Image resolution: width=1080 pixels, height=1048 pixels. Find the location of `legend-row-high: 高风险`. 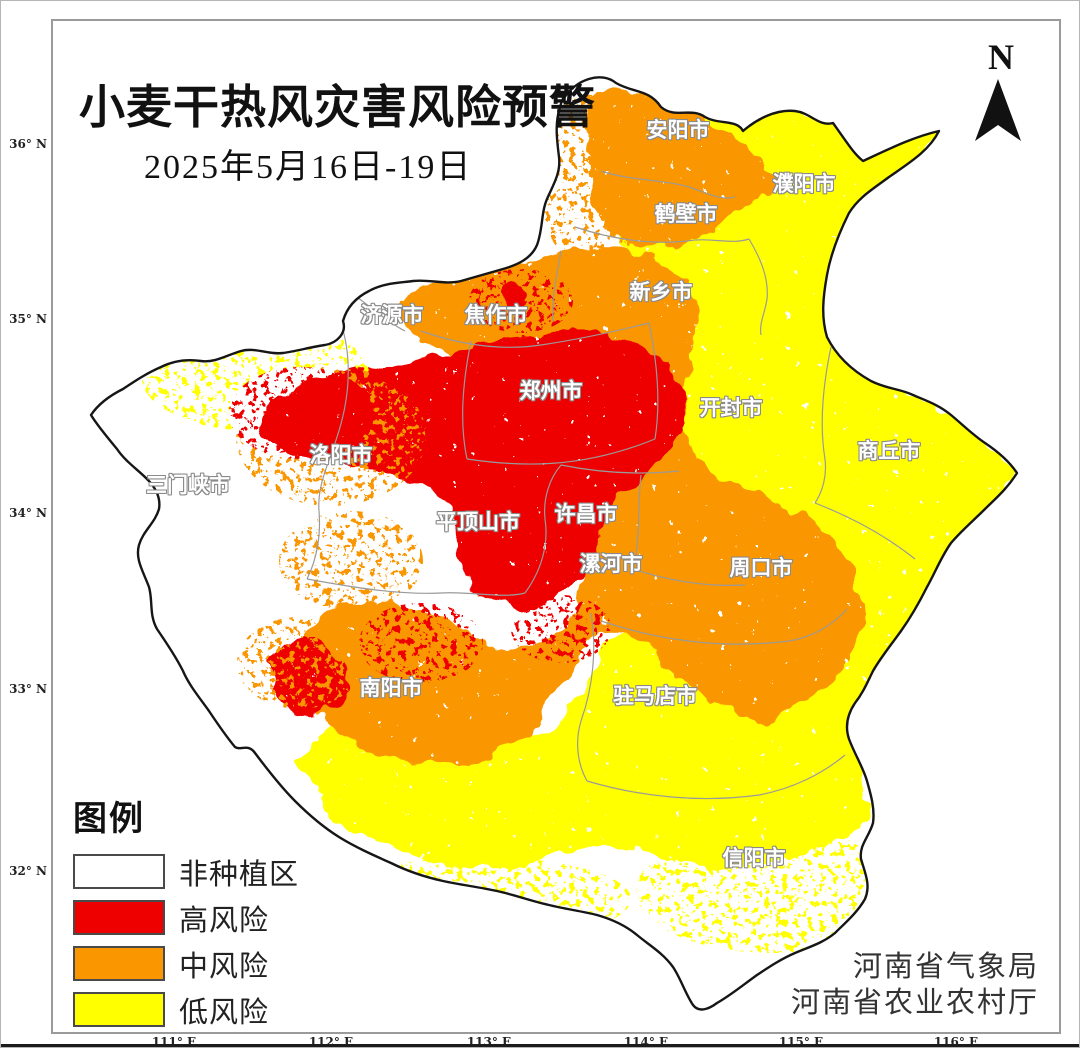

legend-row-high: 高风险 is located at coordinates (186, 918).